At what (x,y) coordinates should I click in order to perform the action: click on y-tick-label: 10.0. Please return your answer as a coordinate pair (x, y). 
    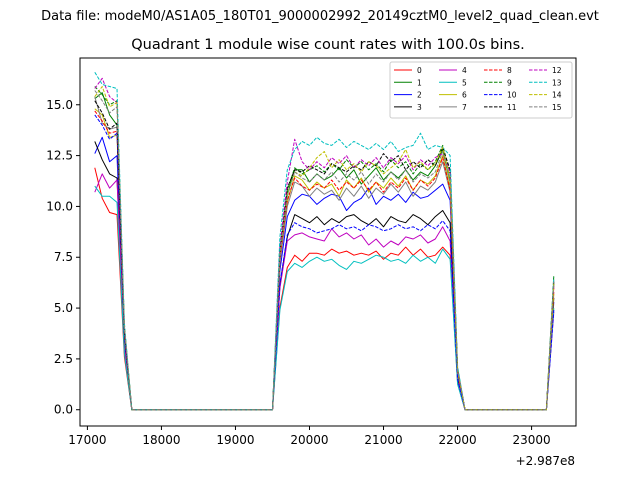
    Looking at the image, I should click on (59, 206).